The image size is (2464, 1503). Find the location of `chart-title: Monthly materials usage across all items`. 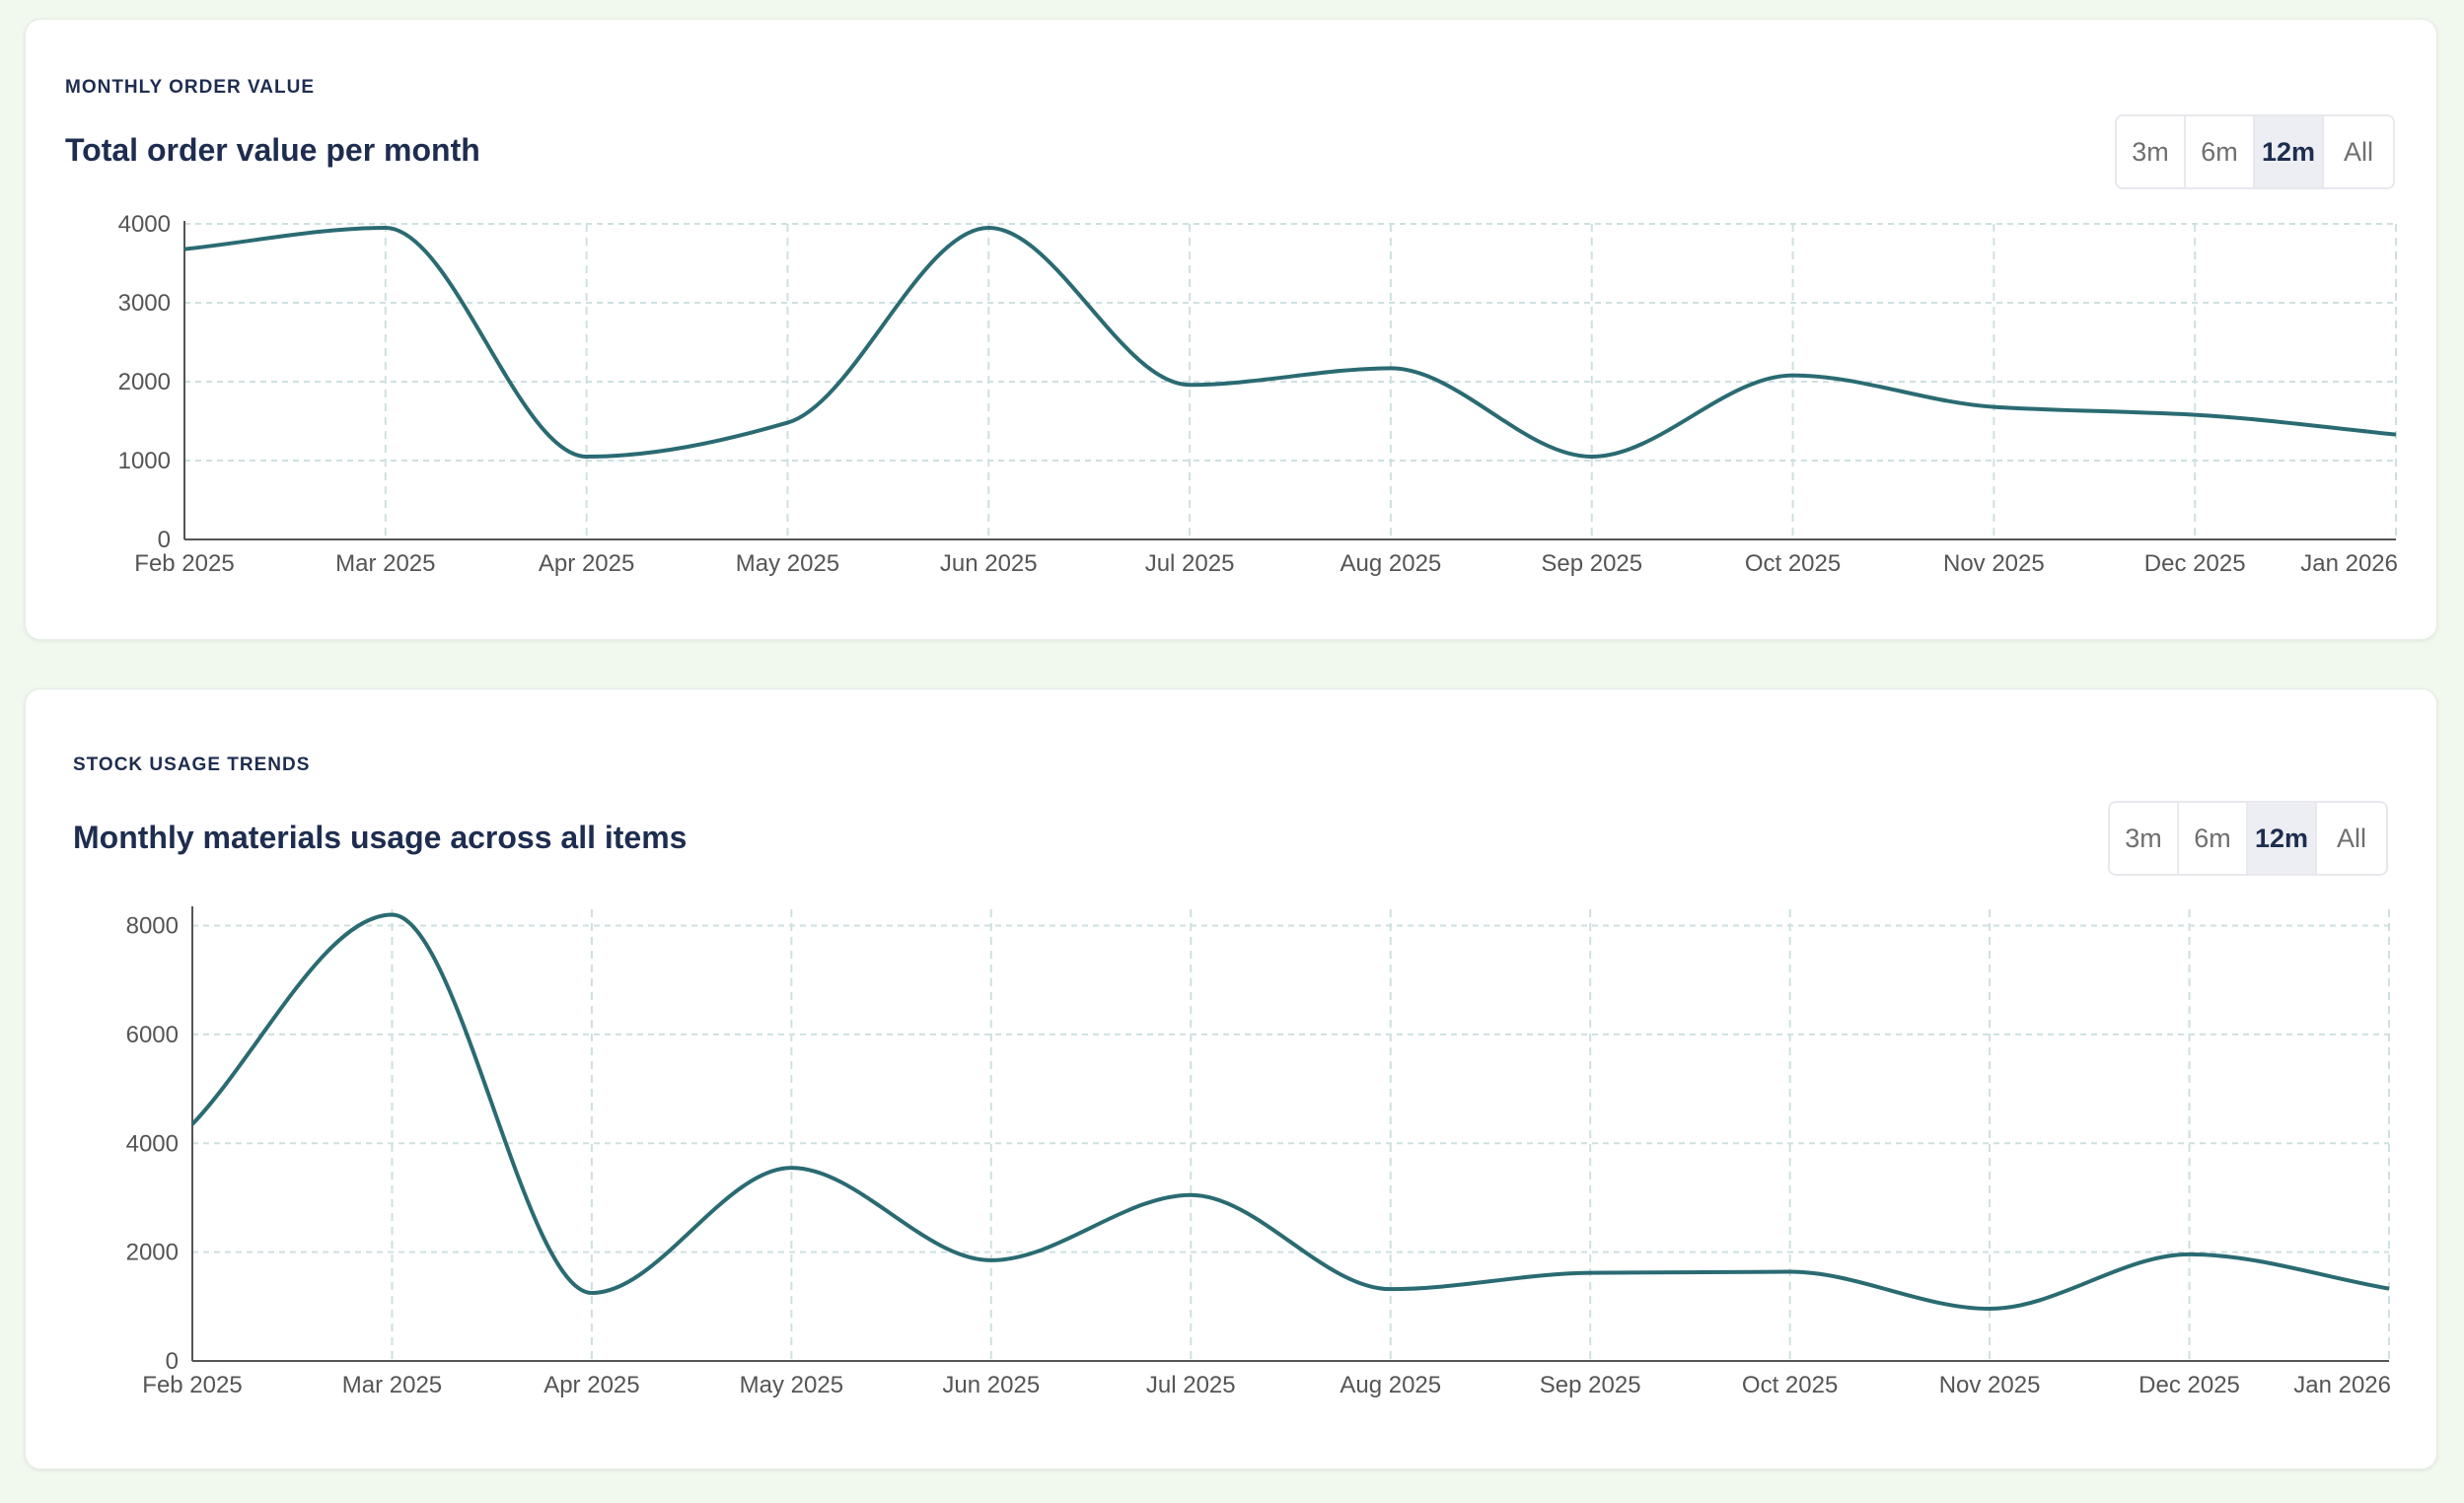

chart-title: Monthly materials usage across all items is located at coordinates (380, 837).